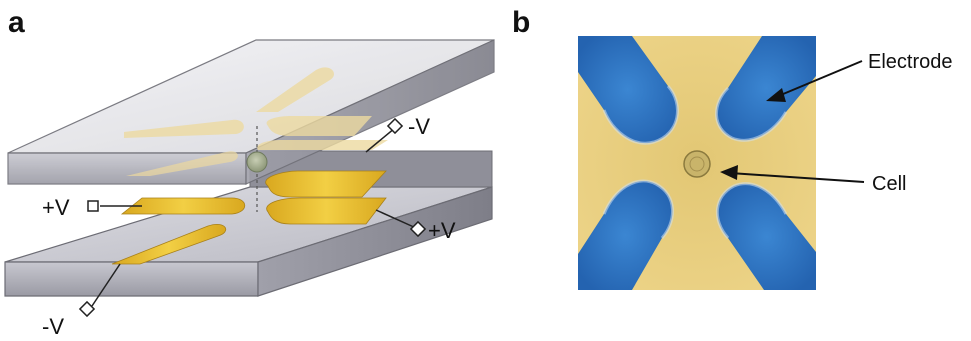  I want to click on bottom-electrode-lower-right, so click(326, 211).